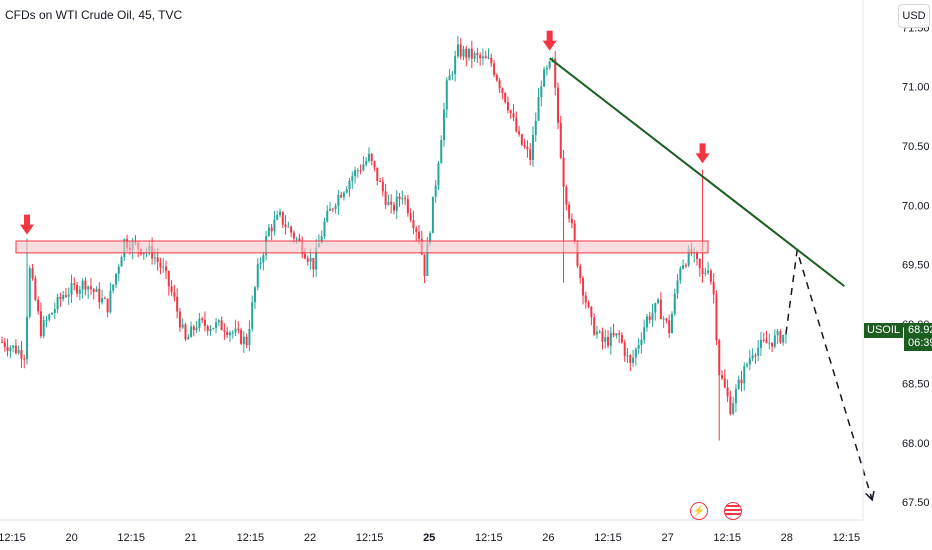 The image size is (932, 550). Describe the element at coordinates (548, 538) in the screenshot. I see `x-tick-label: 26` at that location.